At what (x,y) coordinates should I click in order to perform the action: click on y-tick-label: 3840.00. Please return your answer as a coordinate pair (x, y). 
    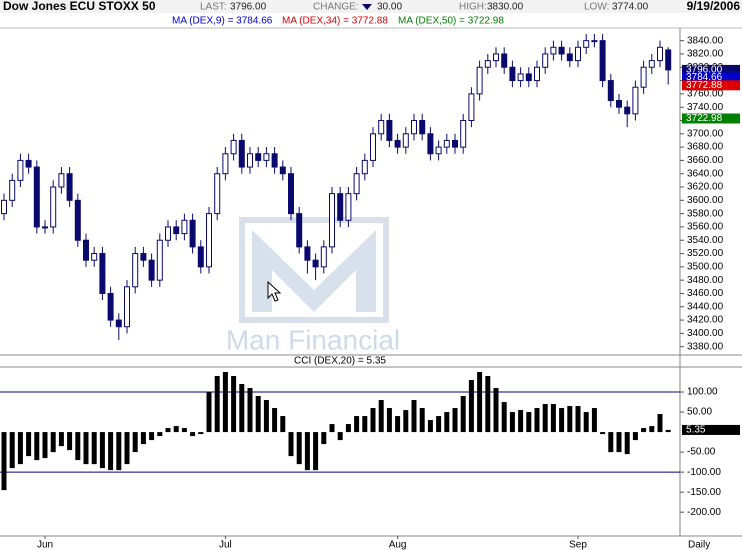
    Looking at the image, I should click on (705, 40).